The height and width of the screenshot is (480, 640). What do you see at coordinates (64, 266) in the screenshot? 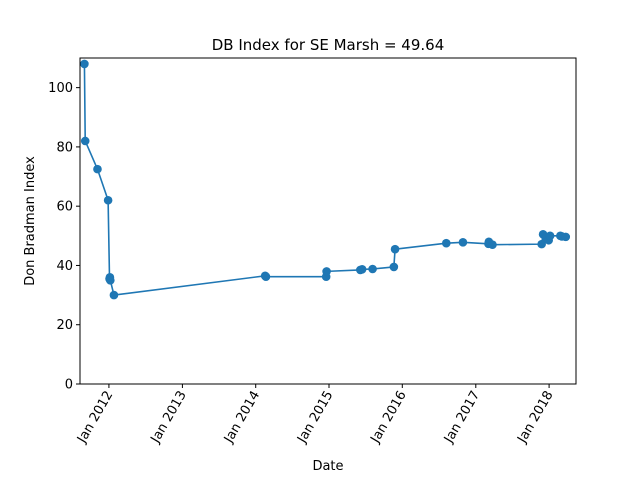
I see `y-tick-label: 40` at bounding box center [64, 266].